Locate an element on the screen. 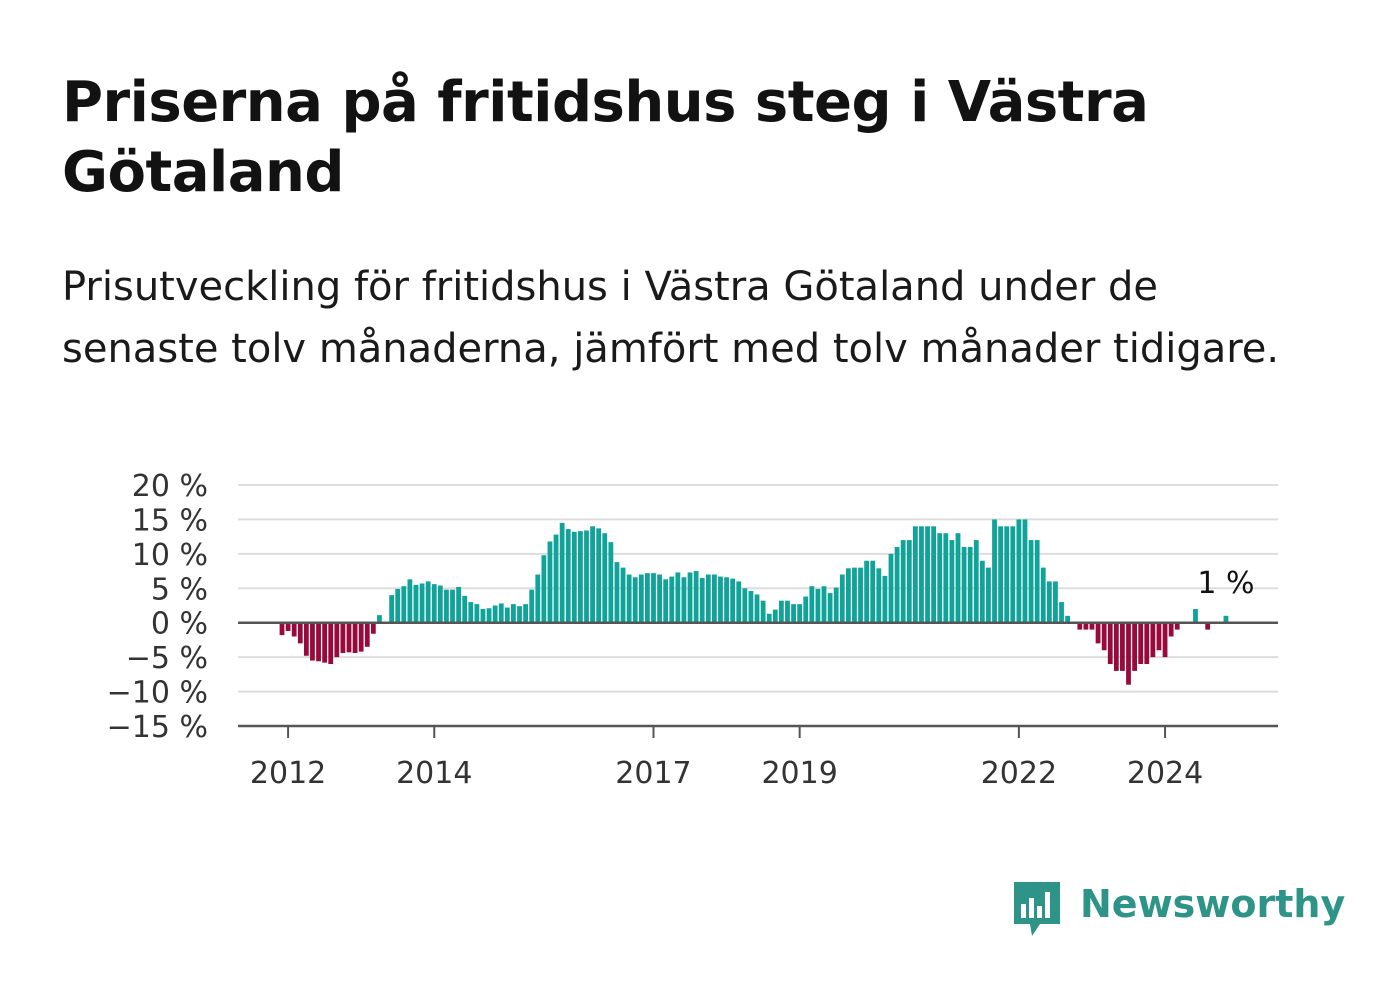 This screenshot has width=1382, height=999. y-tick-label: 15 % is located at coordinates (170, 520).